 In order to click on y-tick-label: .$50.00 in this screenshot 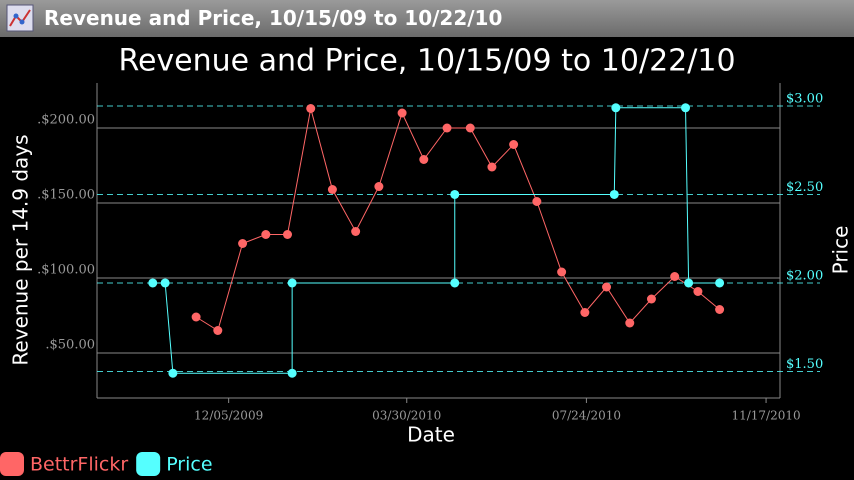, I will do `click(70, 345)`.